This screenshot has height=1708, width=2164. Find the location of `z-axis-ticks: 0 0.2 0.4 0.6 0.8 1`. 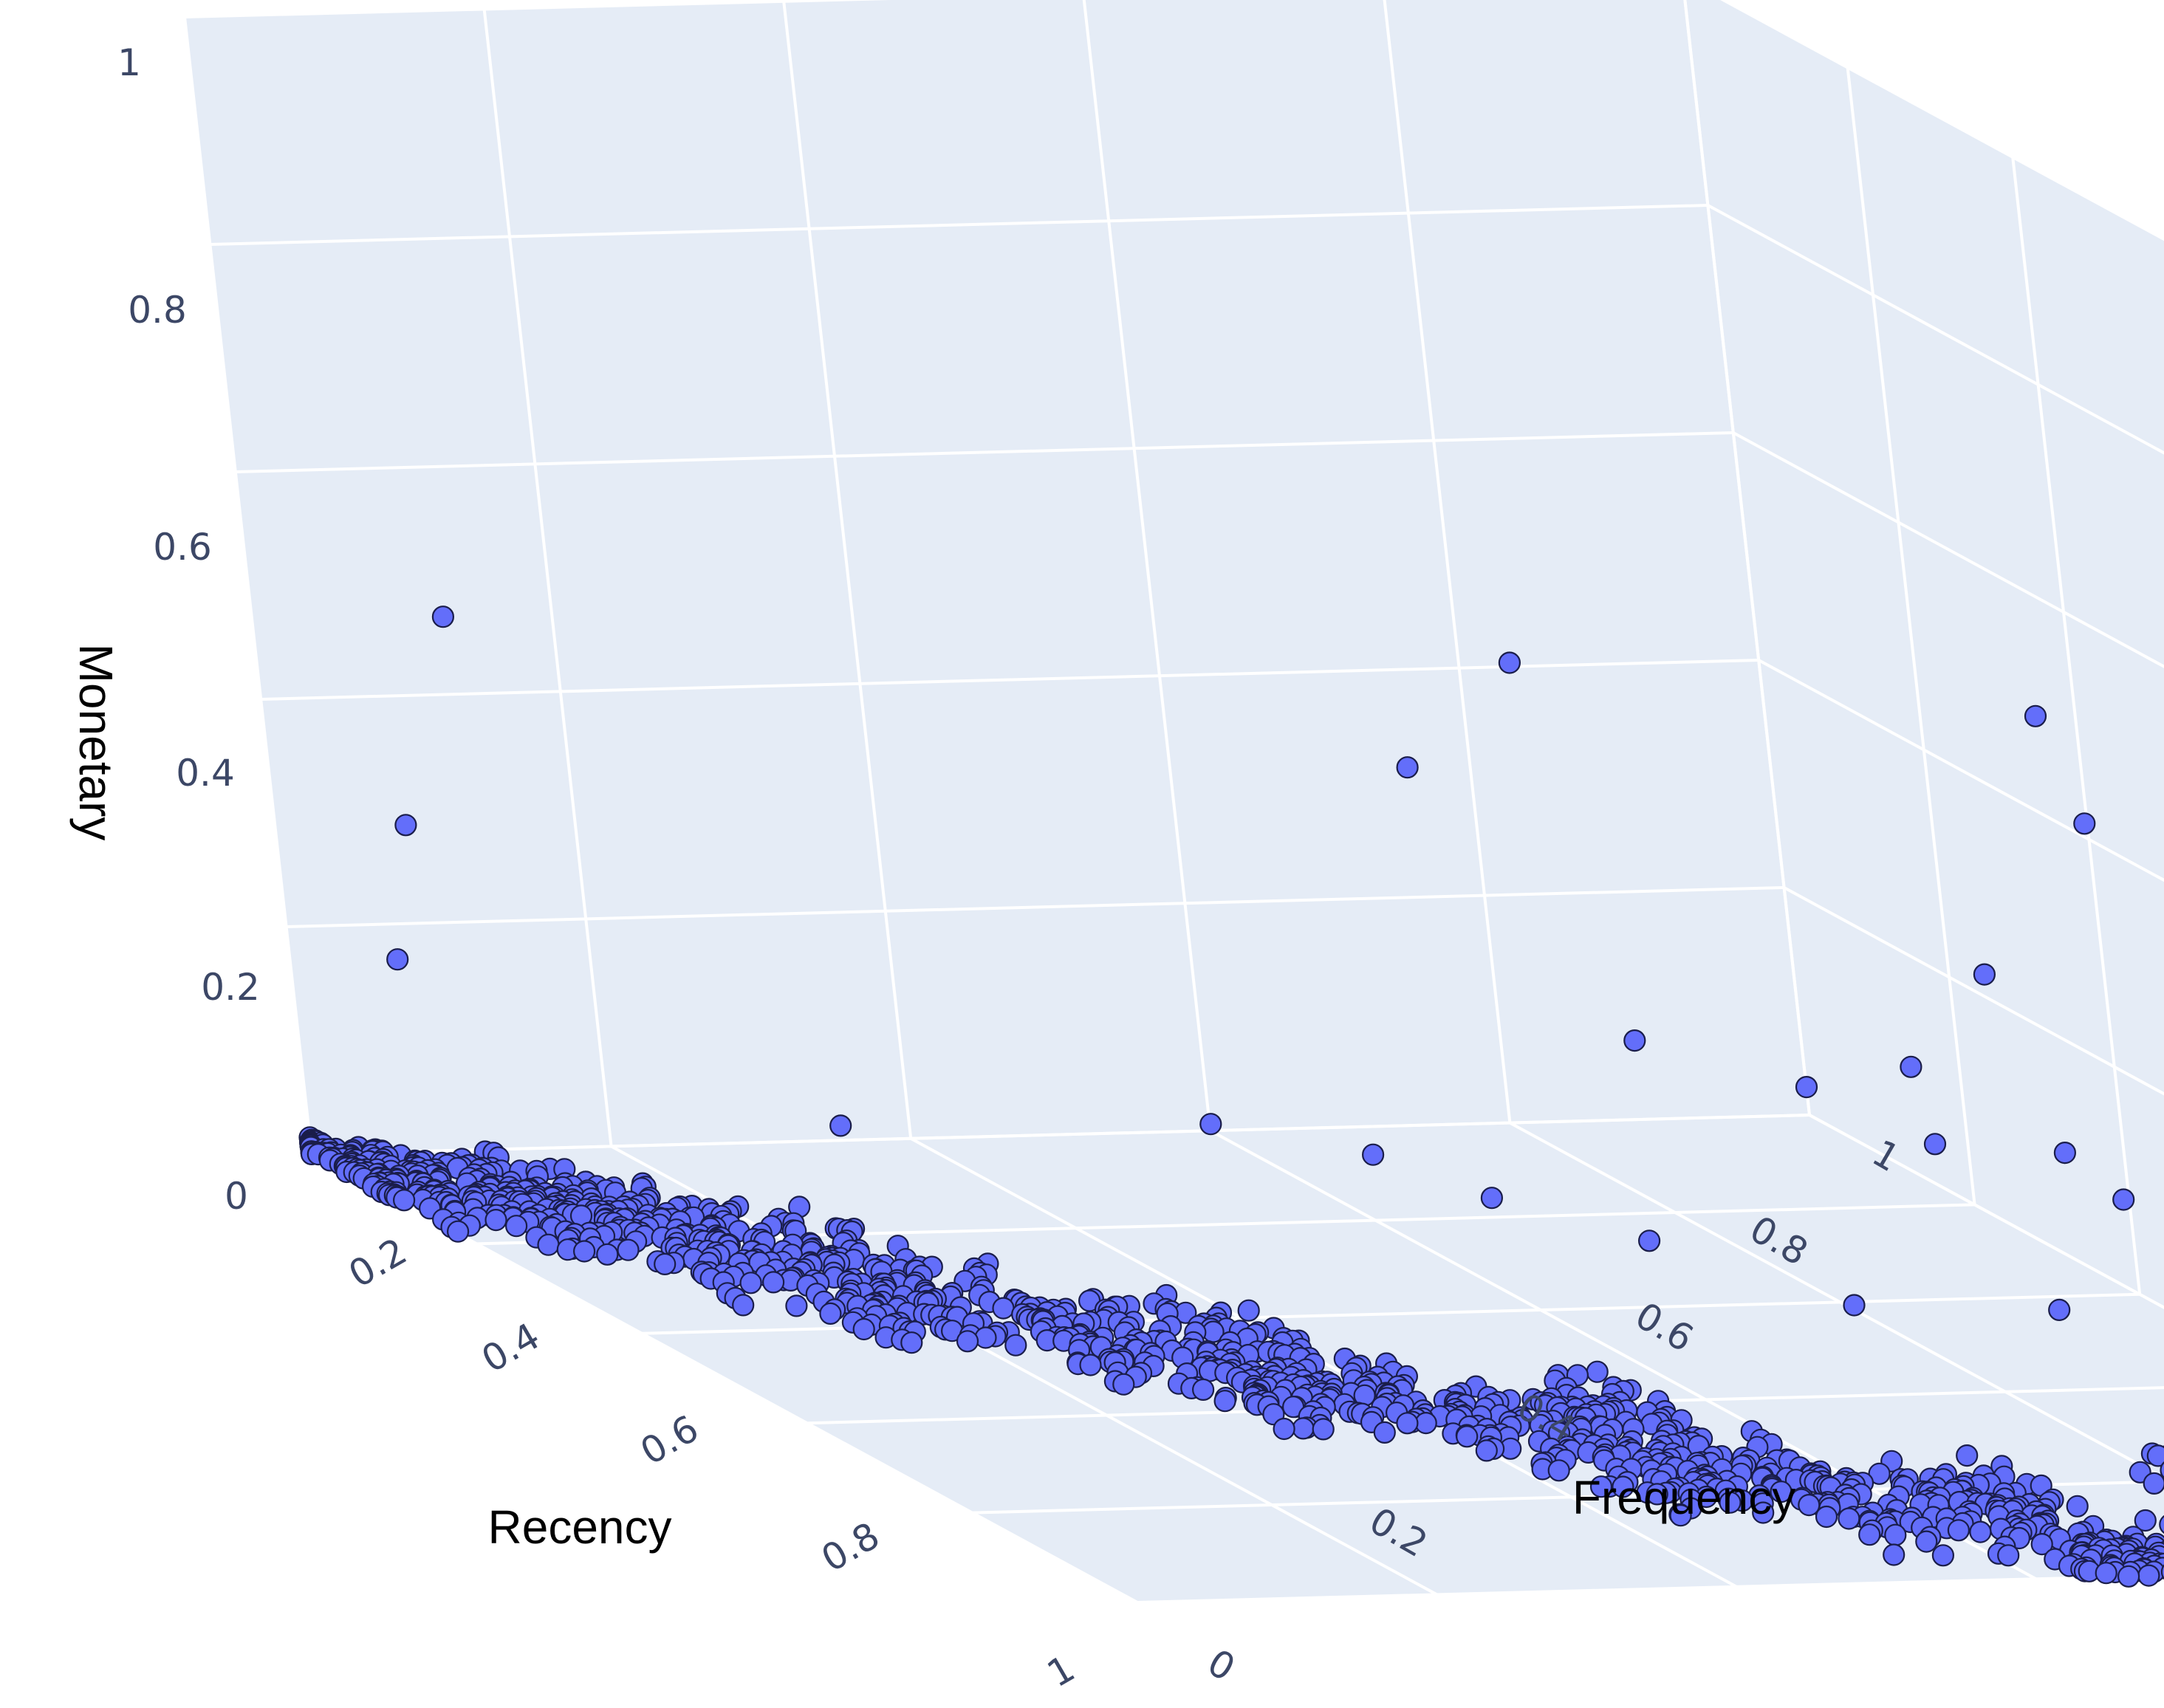

z-axis-ticks: 0 0.2 0.4 0.6 0.8 1 is located at coordinates (188, 629).